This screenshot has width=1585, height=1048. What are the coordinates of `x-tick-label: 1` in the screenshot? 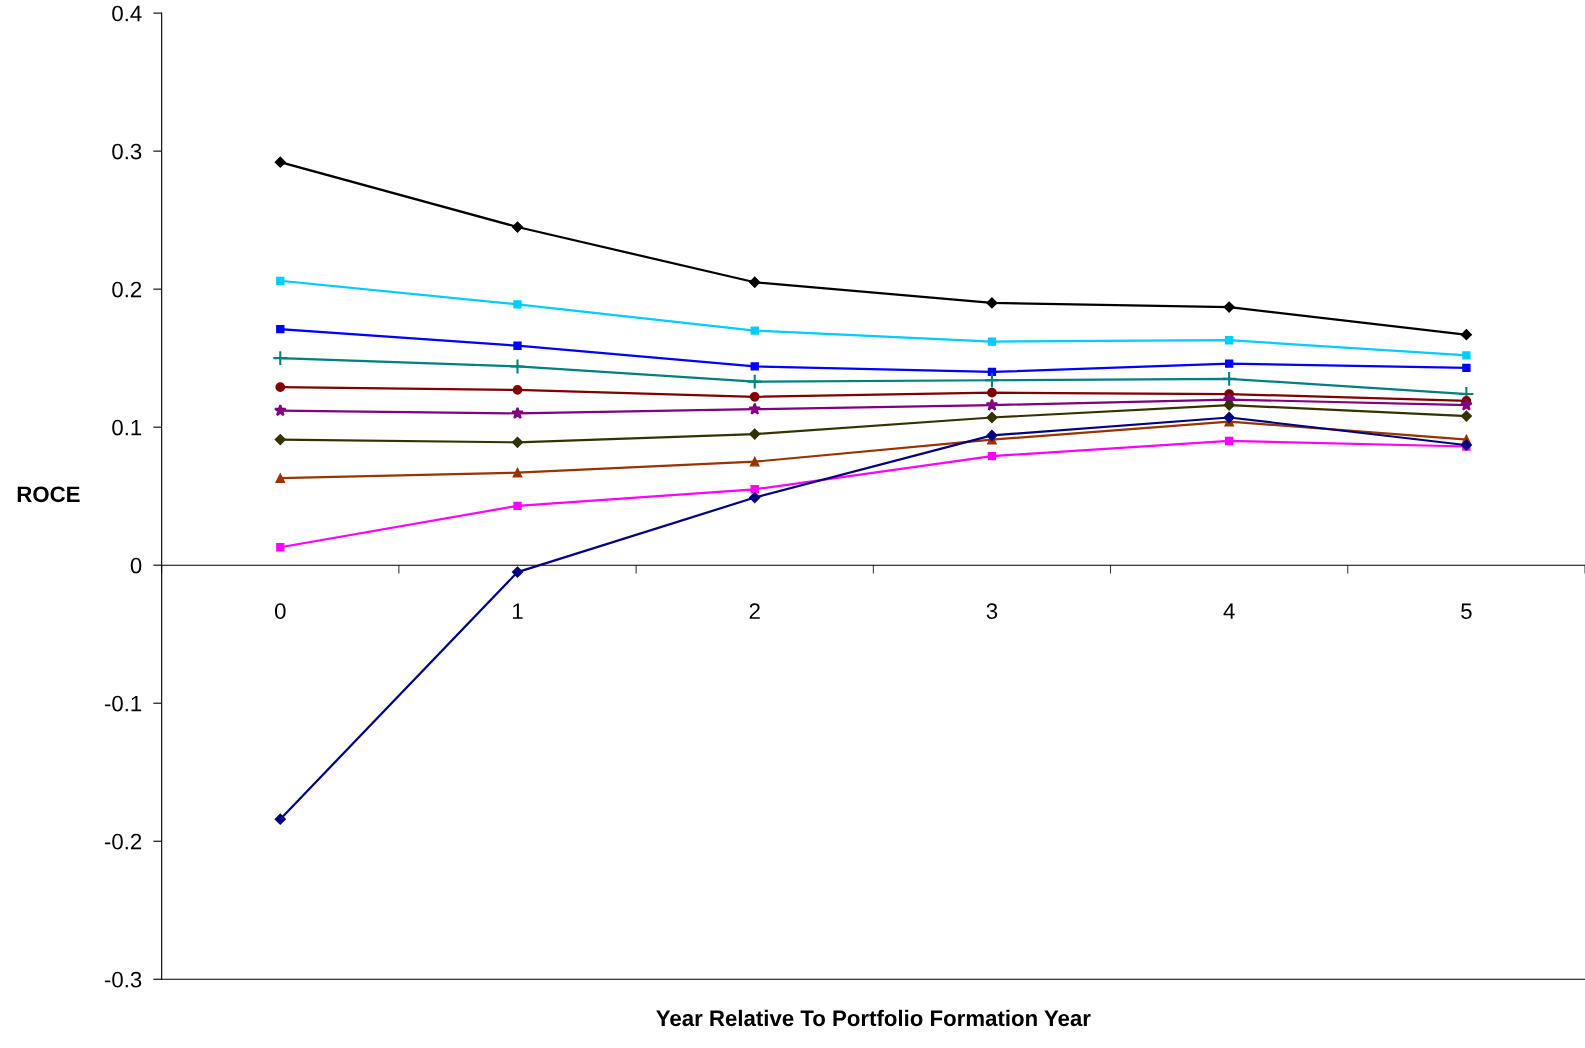 It's located at (518, 611).